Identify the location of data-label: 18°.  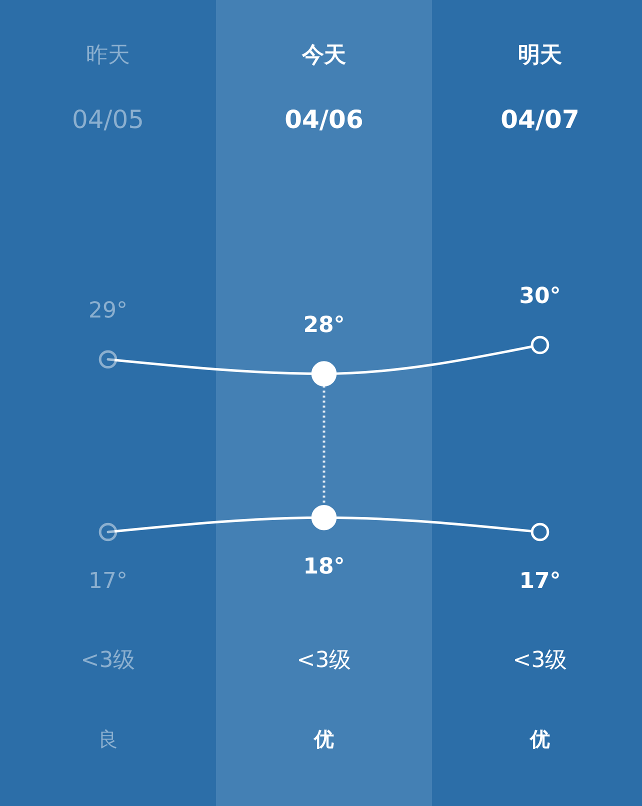
(324, 567).